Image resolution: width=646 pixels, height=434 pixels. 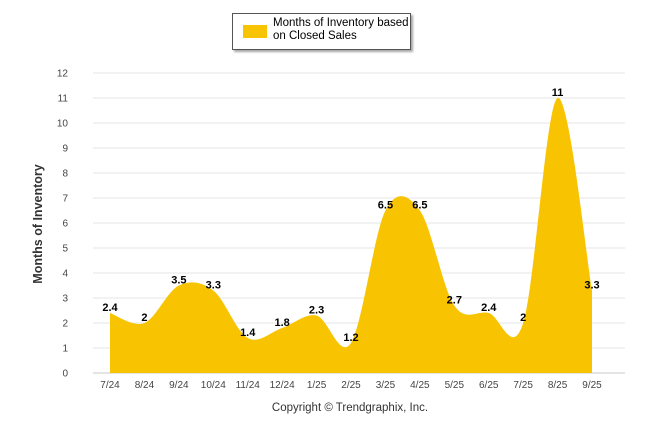 What do you see at coordinates (248, 385) in the screenshot?
I see `x-tick-label: 11/24` at bounding box center [248, 385].